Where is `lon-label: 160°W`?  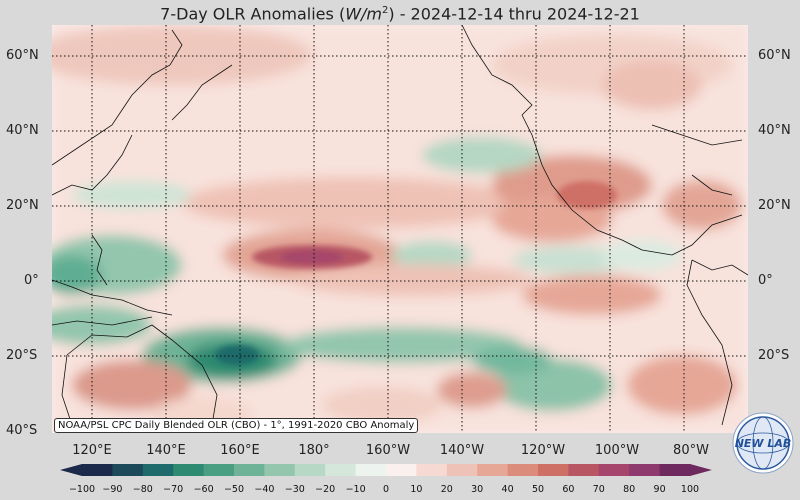
lon-label: 160°W is located at coordinates (388, 450).